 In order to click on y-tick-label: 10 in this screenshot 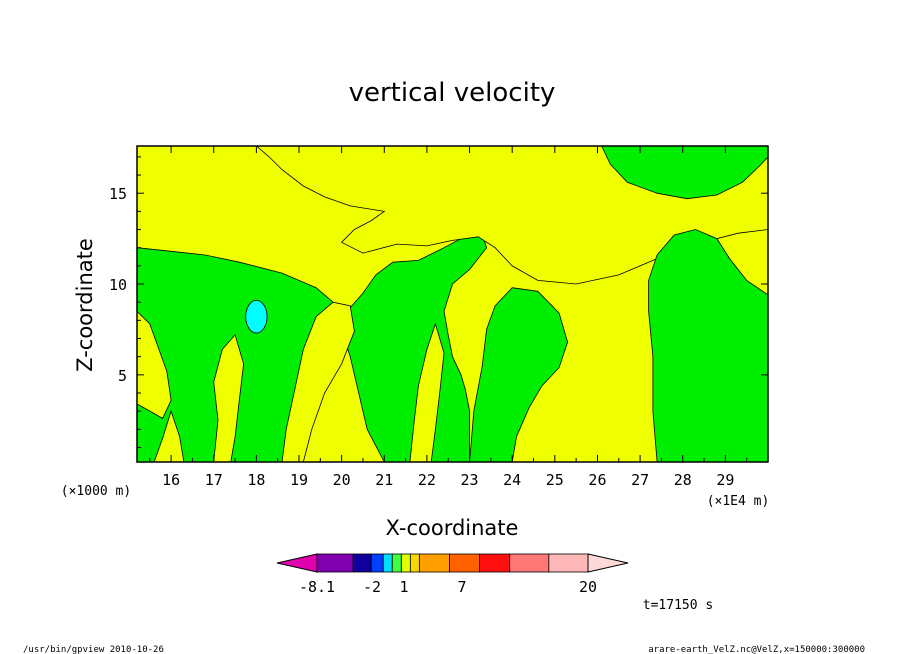, I will do `click(118, 285)`.